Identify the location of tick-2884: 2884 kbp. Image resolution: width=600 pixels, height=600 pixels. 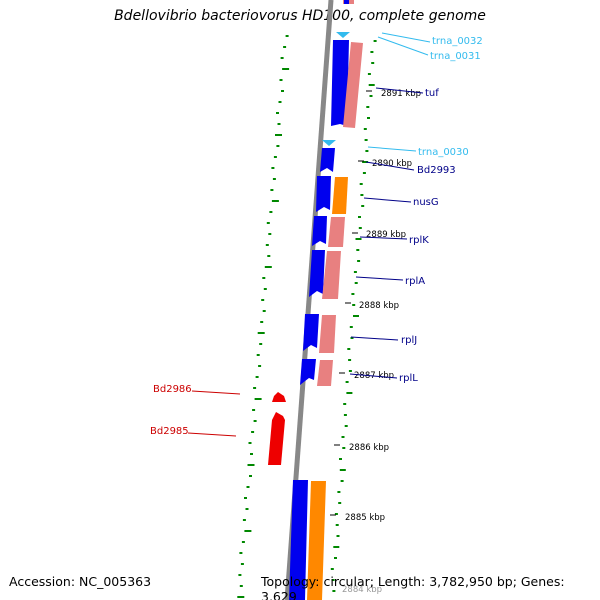
(362, 590).